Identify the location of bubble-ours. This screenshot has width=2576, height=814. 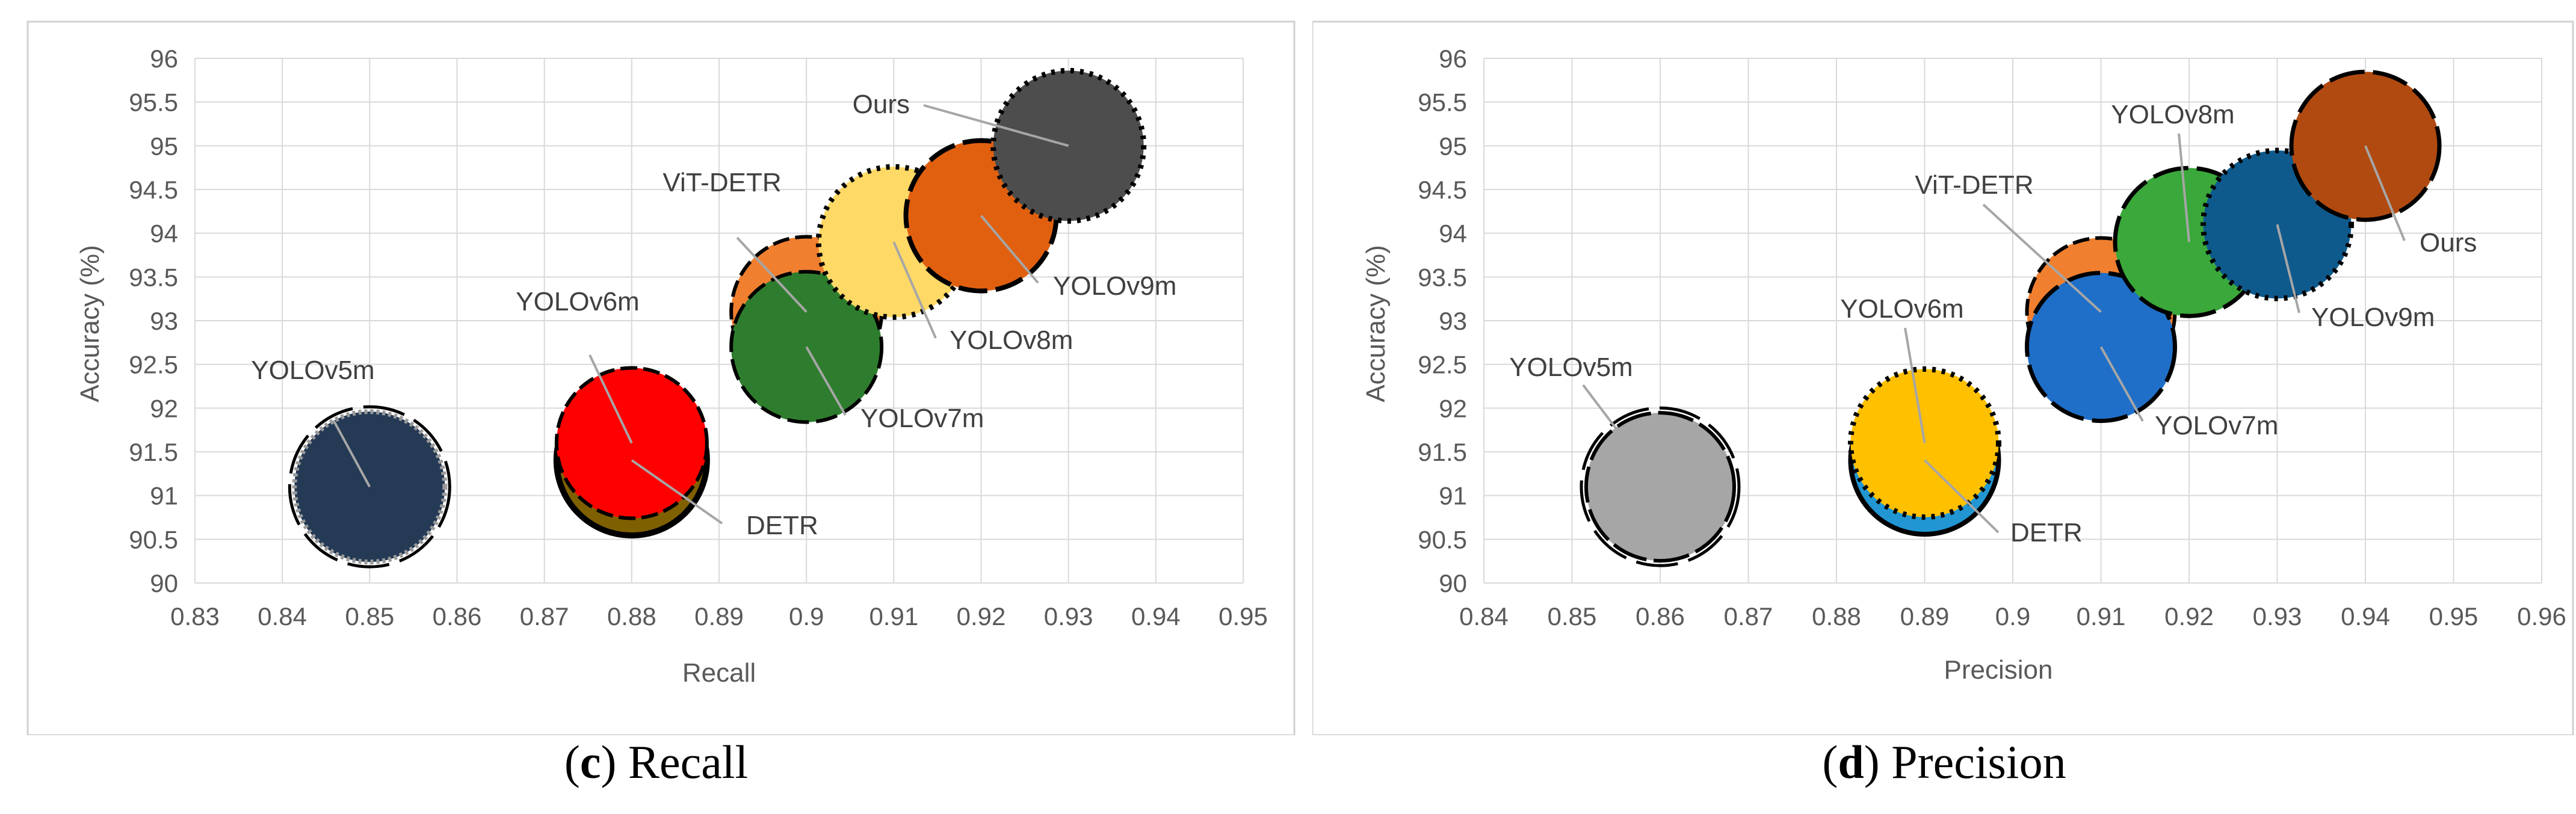
(2365, 145).